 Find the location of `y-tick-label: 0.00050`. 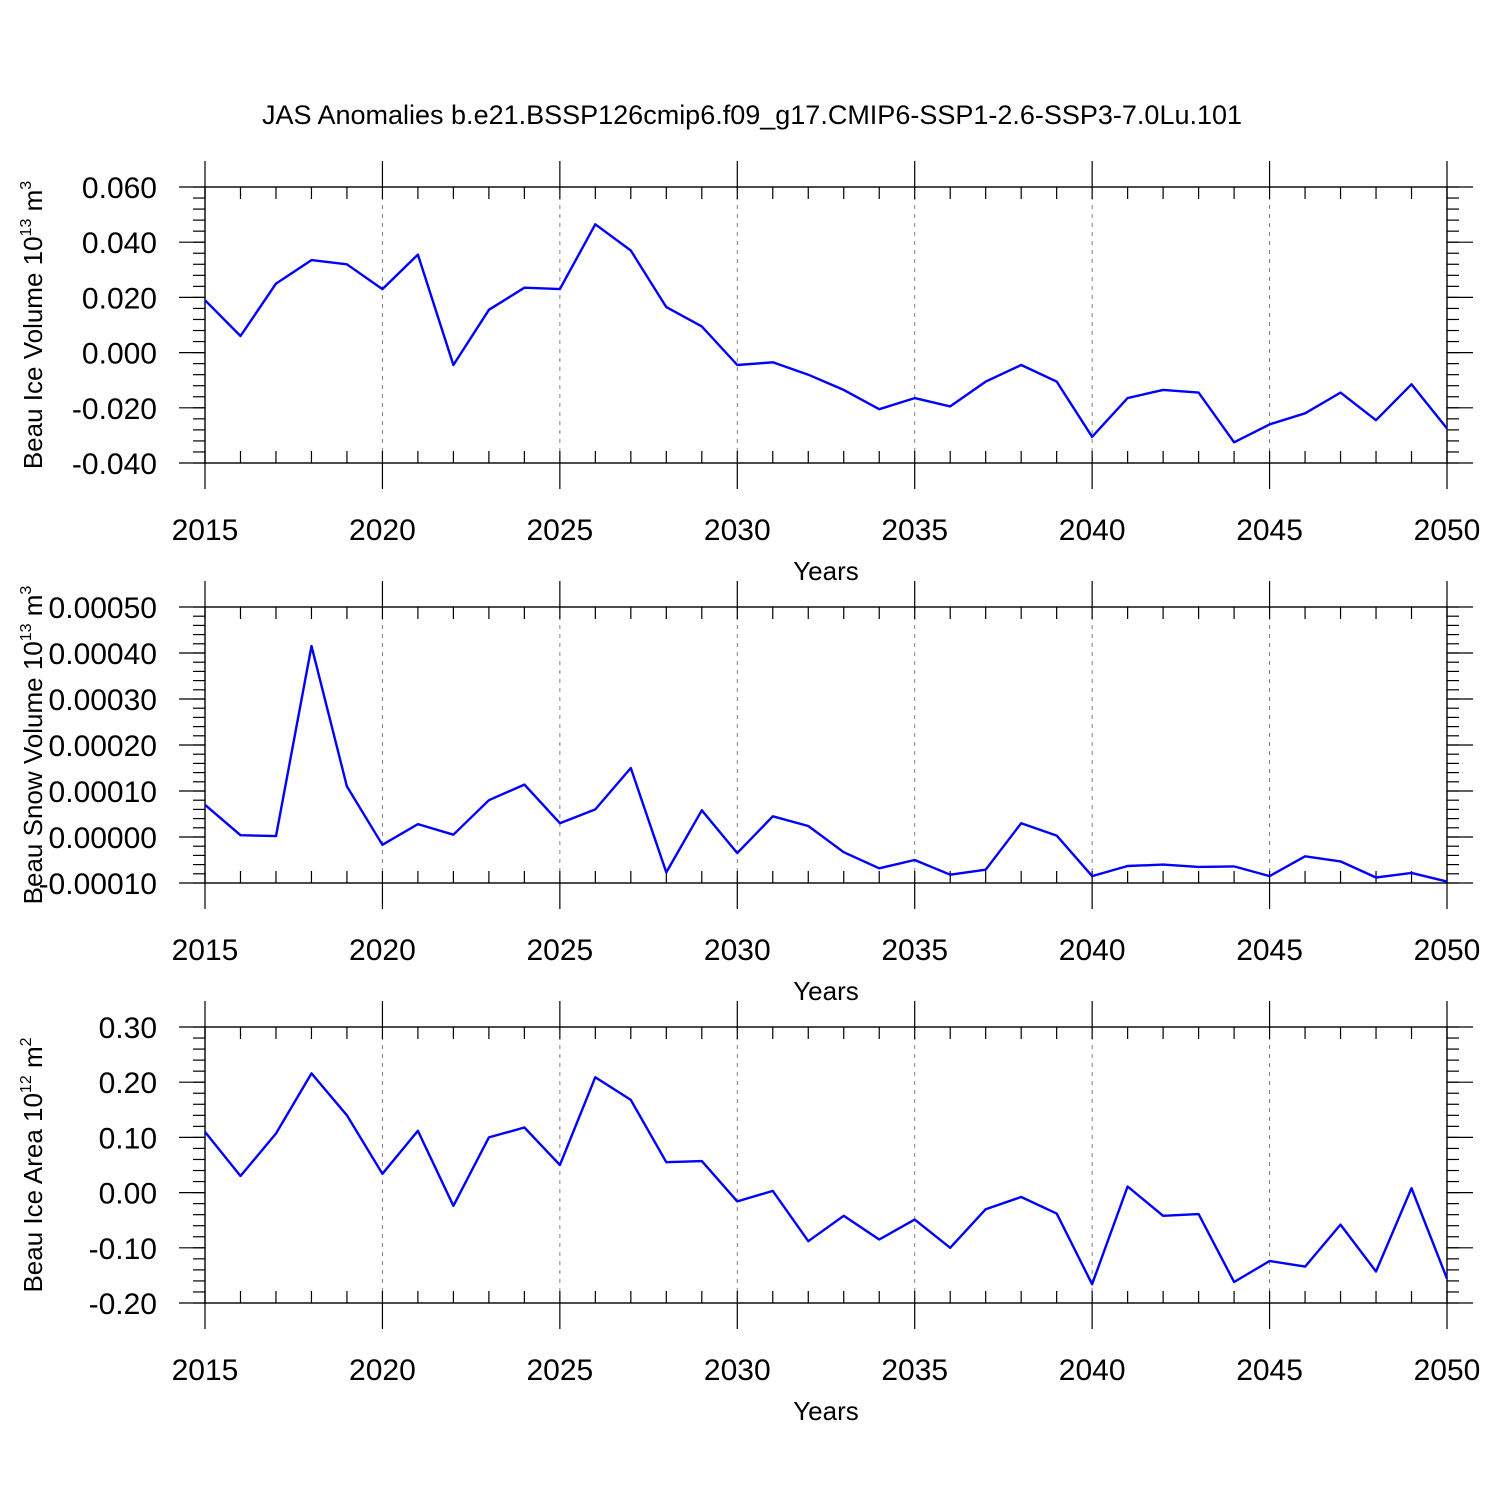

y-tick-label: 0.00050 is located at coordinates (103, 608).